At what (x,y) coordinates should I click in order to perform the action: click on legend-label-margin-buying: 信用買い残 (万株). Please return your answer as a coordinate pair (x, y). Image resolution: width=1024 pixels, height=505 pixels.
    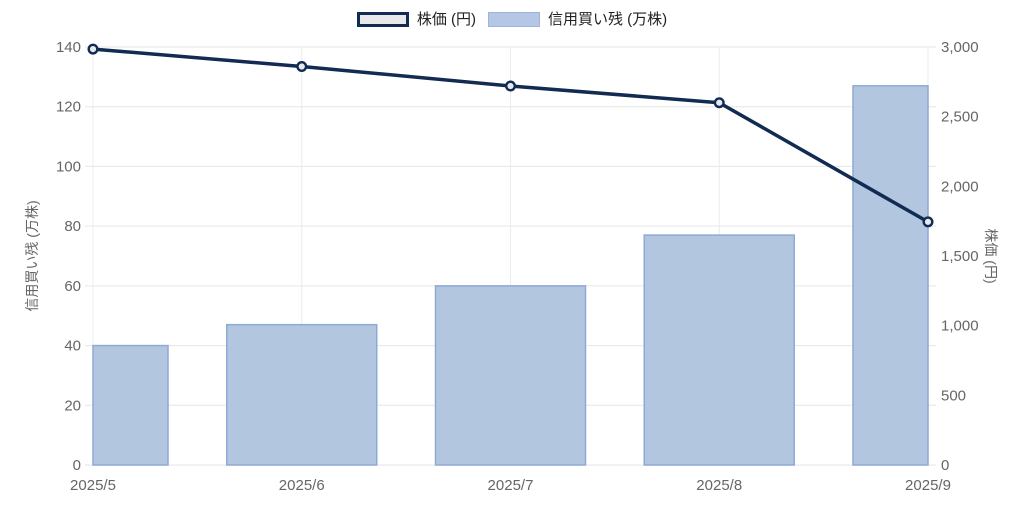
    Looking at the image, I should click on (608, 19).